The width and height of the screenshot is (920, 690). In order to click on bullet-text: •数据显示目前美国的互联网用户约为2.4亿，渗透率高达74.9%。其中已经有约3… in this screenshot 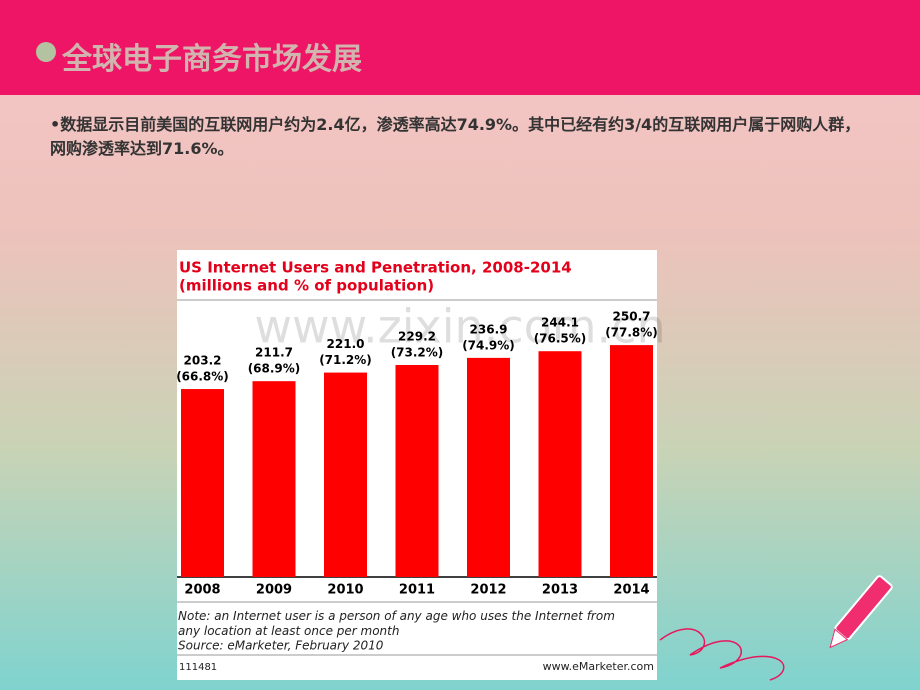, I will do `click(455, 136)`.